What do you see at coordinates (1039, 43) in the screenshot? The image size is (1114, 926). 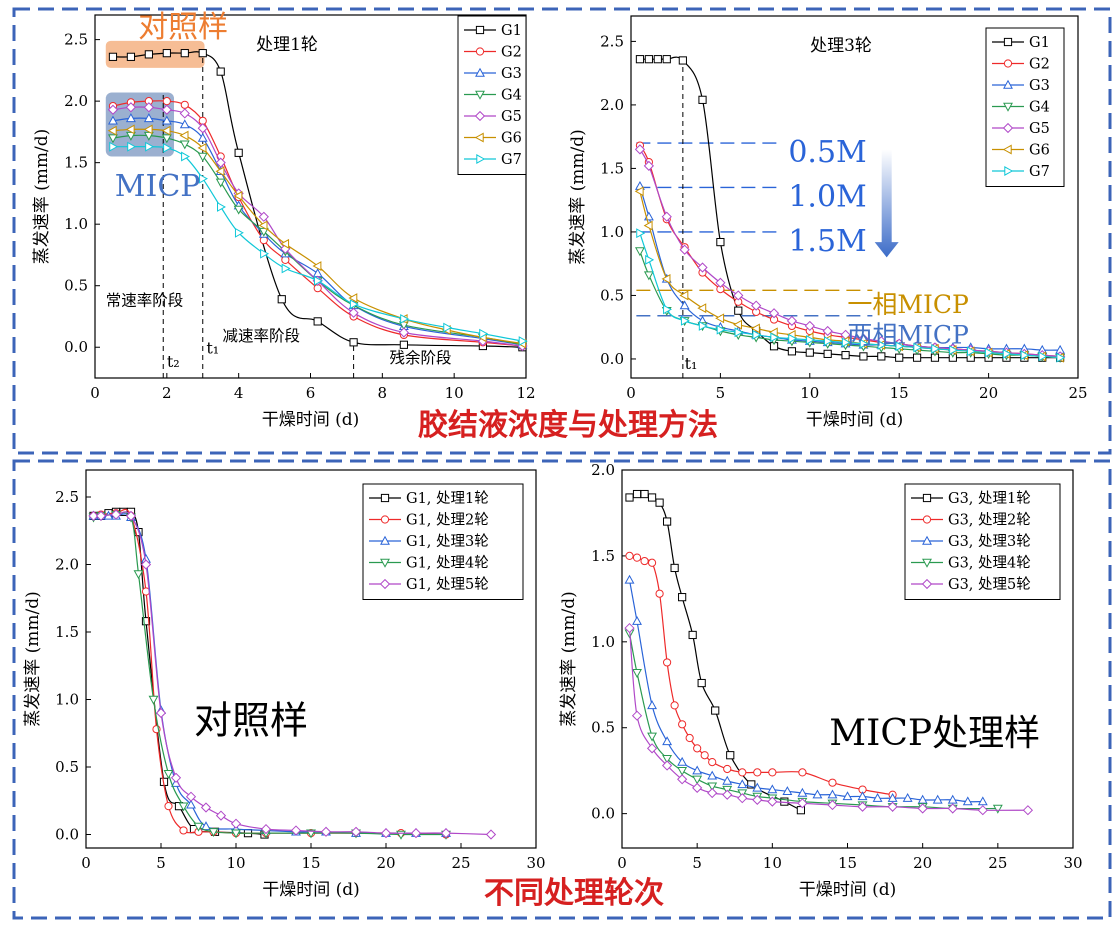 I see `legend-label: G1` at bounding box center [1039, 43].